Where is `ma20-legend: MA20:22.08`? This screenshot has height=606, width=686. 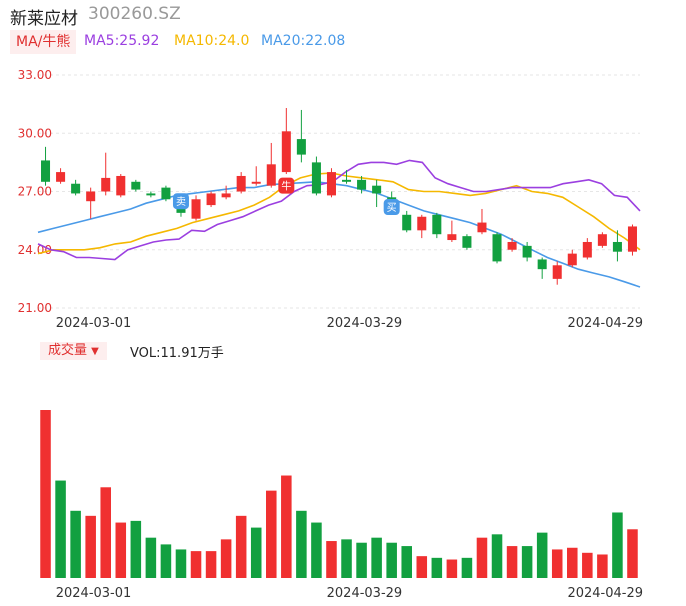
ma20-legend: MA20:22.08 is located at coordinates (303, 41).